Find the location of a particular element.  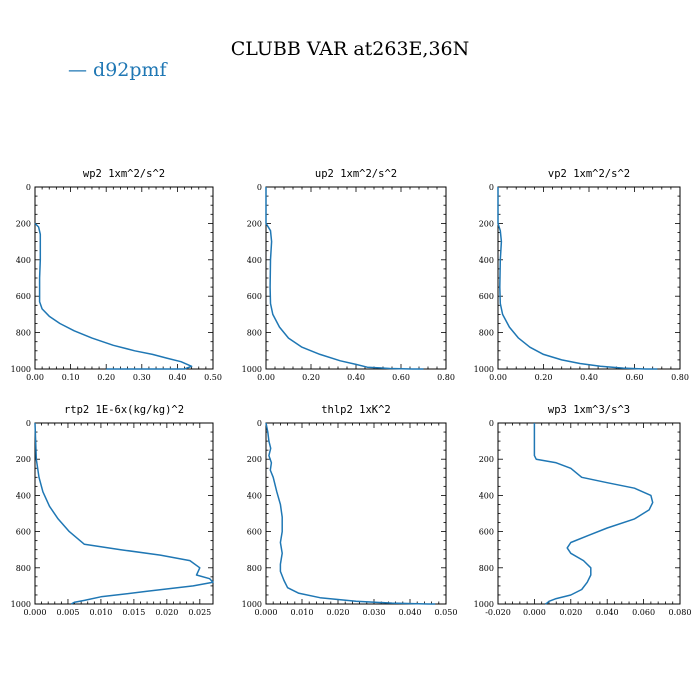

panel-title: thlp2 1xK^2 is located at coordinates (356, 410).